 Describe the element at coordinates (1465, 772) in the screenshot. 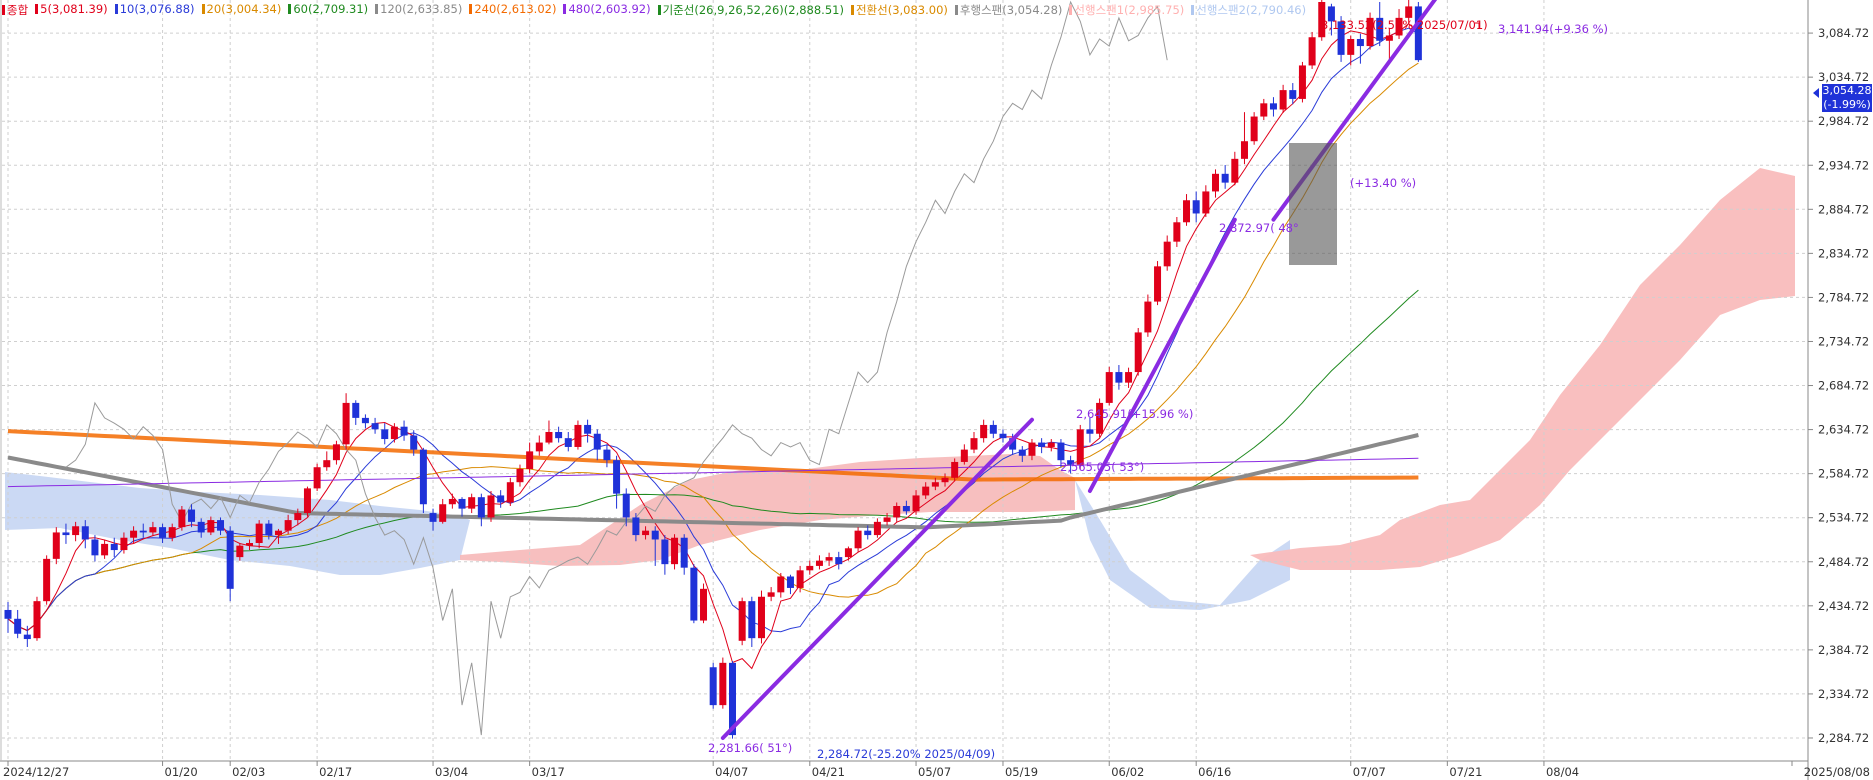

I see `x-tick-label: 07/21` at that location.